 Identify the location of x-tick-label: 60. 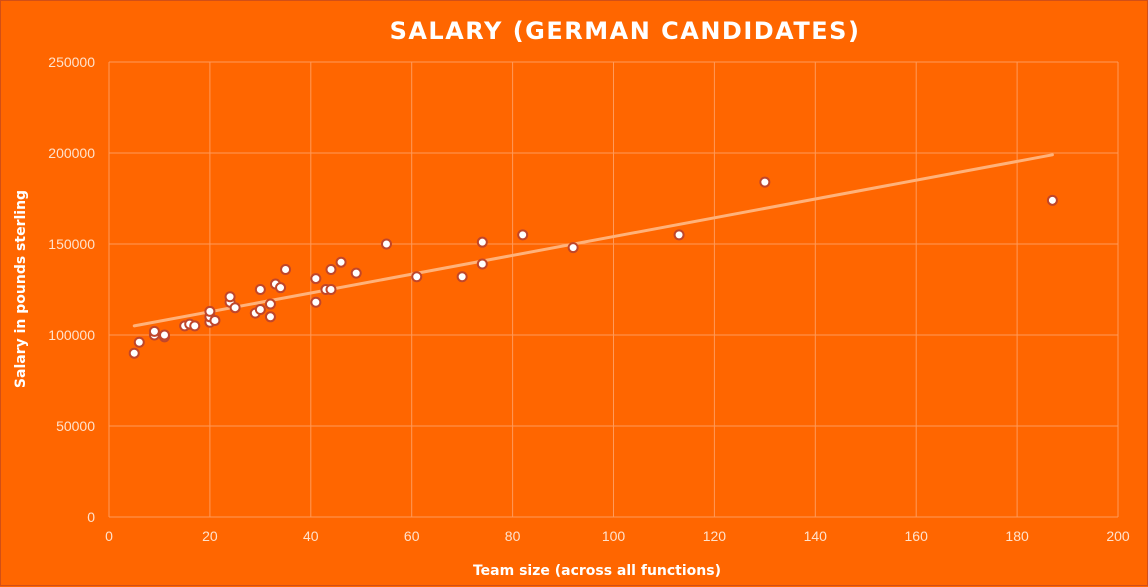
(412, 536).